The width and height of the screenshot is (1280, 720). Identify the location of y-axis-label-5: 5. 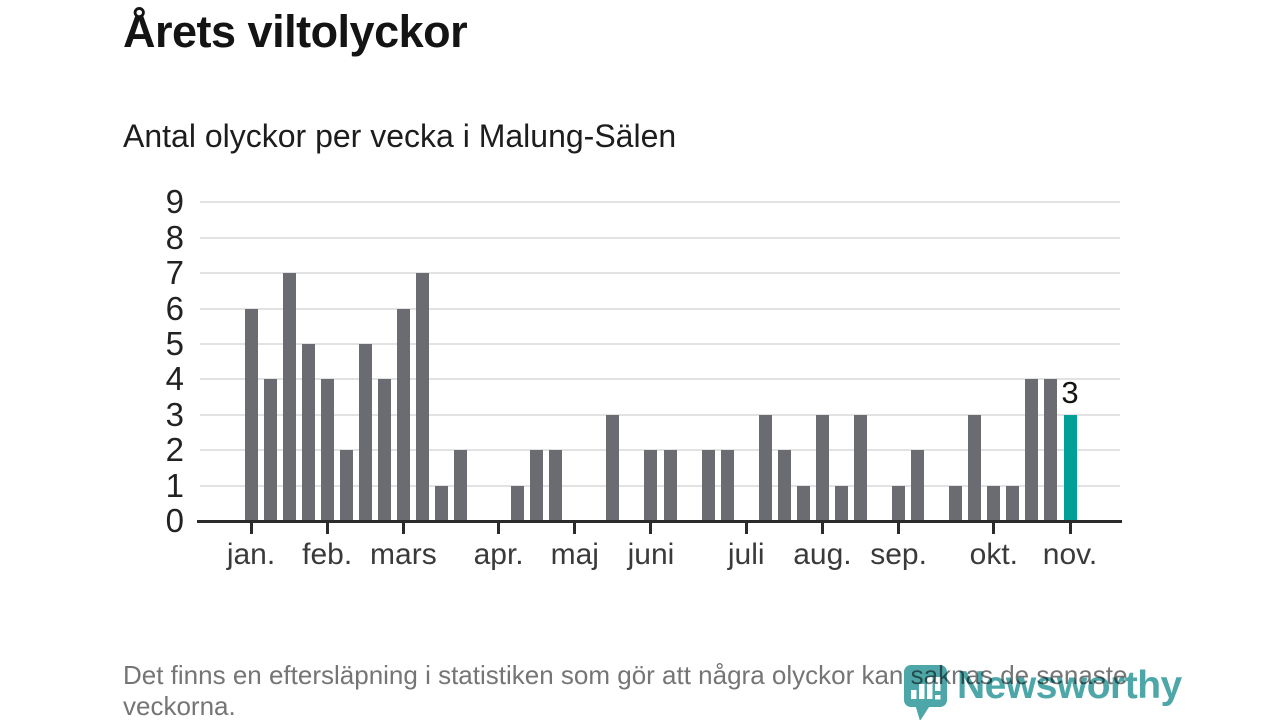
(174, 343).